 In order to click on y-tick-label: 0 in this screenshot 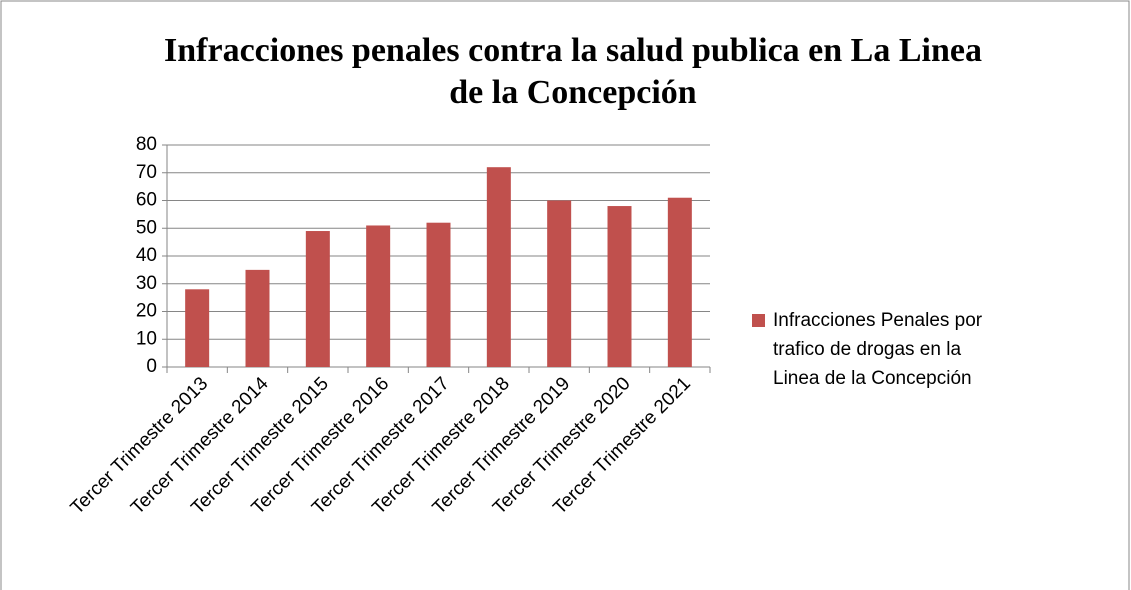, I will do `click(151, 366)`.